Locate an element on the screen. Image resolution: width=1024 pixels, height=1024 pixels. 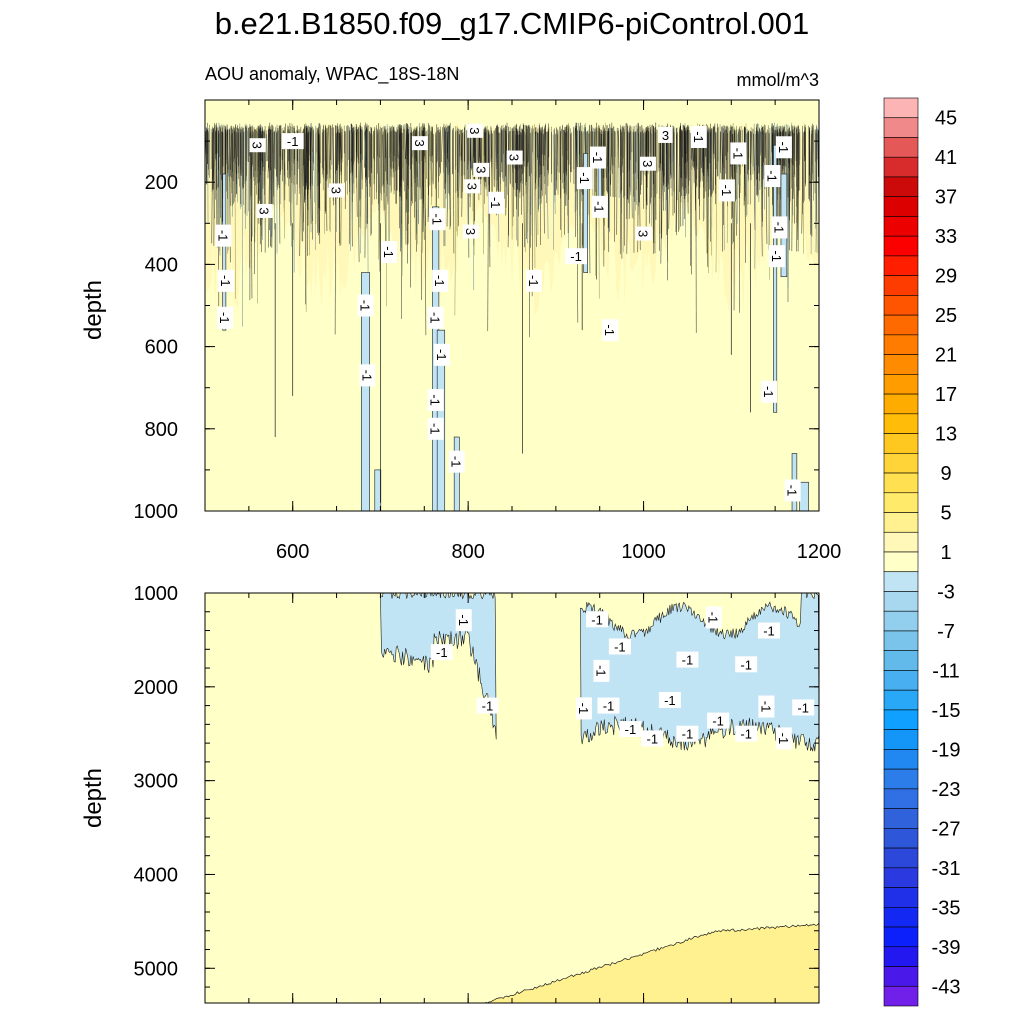
y-tick-label: 2000 is located at coordinates (156, 688).